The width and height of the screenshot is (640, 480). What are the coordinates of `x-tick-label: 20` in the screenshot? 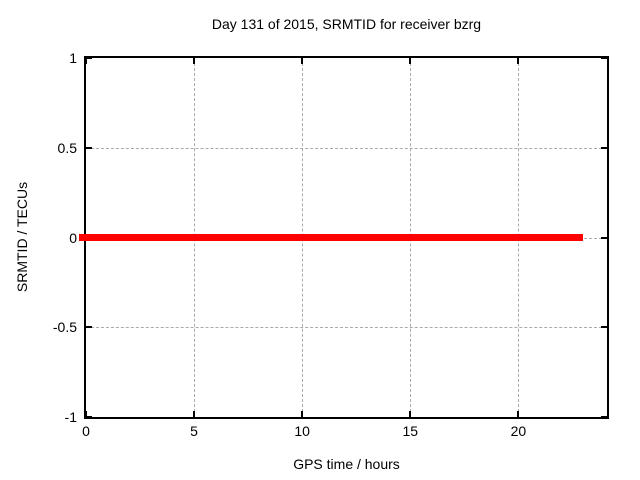 It's located at (518, 431).